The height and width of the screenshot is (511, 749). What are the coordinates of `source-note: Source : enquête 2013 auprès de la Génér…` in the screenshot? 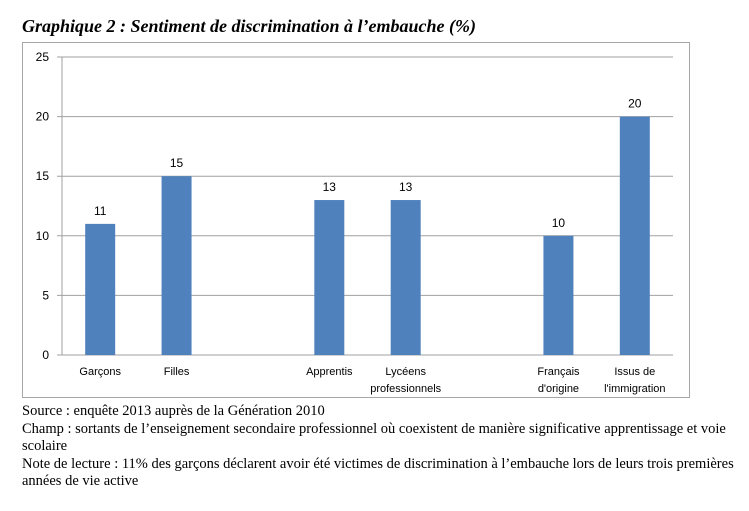 It's located at (173, 411).